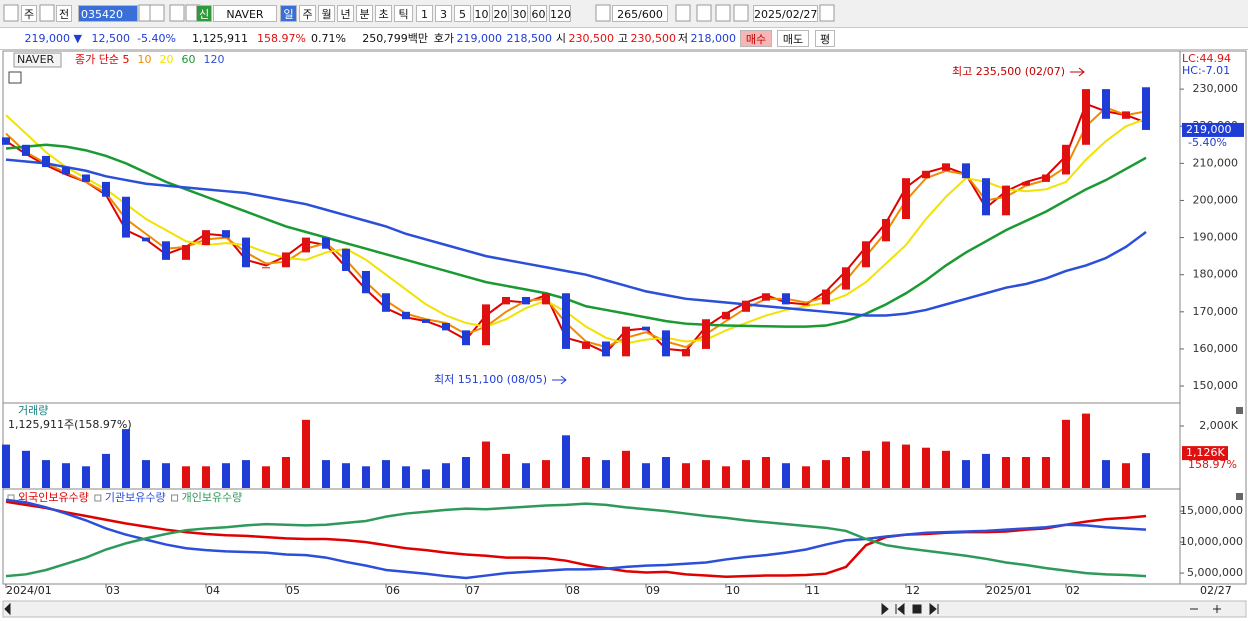  Describe the element at coordinates (1209, 129) in the screenshot. I see `last-price-label: 219,000` at that location.